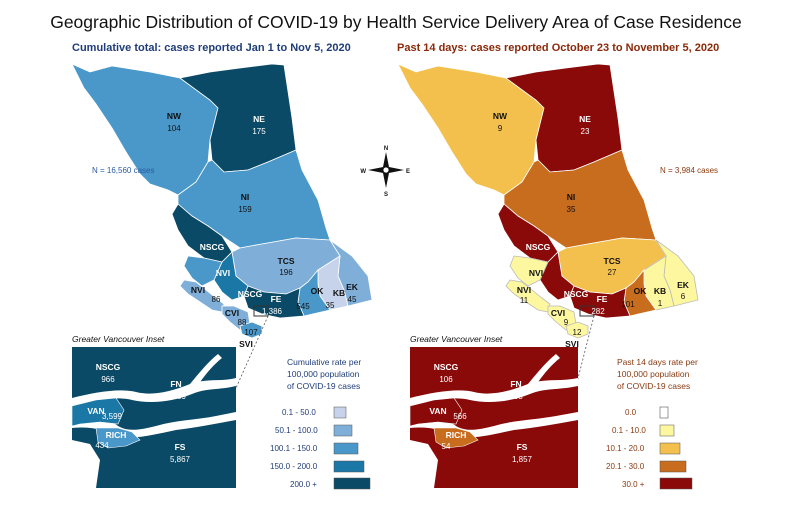  What do you see at coordinates (625, 448) in the screenshot?
I see `right-legend-label-2: 10.1 - 20.0` at bounding box center [625, 448].